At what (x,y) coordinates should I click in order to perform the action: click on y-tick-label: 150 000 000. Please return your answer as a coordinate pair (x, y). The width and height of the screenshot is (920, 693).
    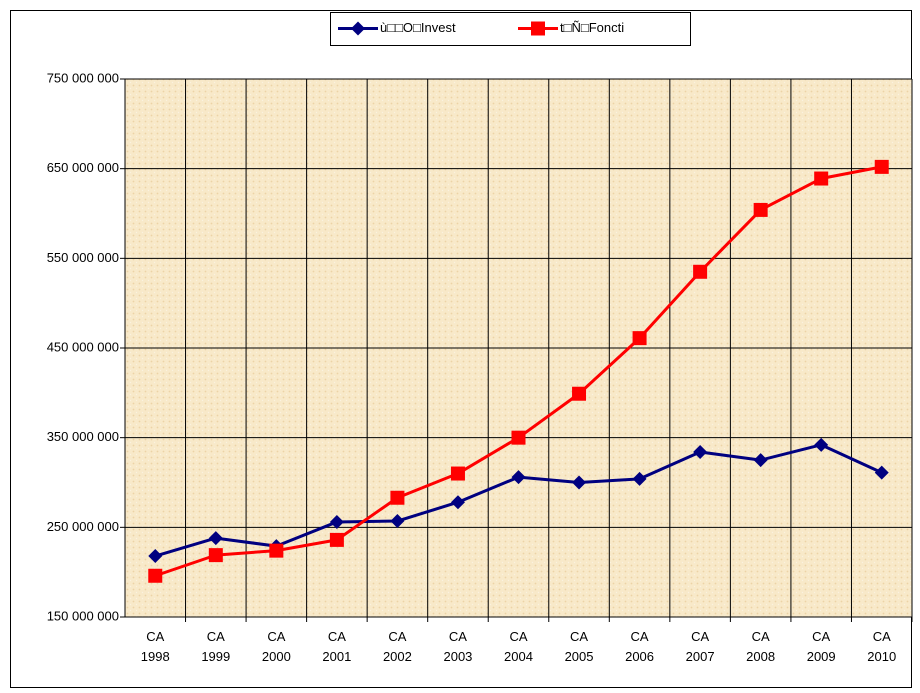
    Looking at the image, I should click on (83, 615).